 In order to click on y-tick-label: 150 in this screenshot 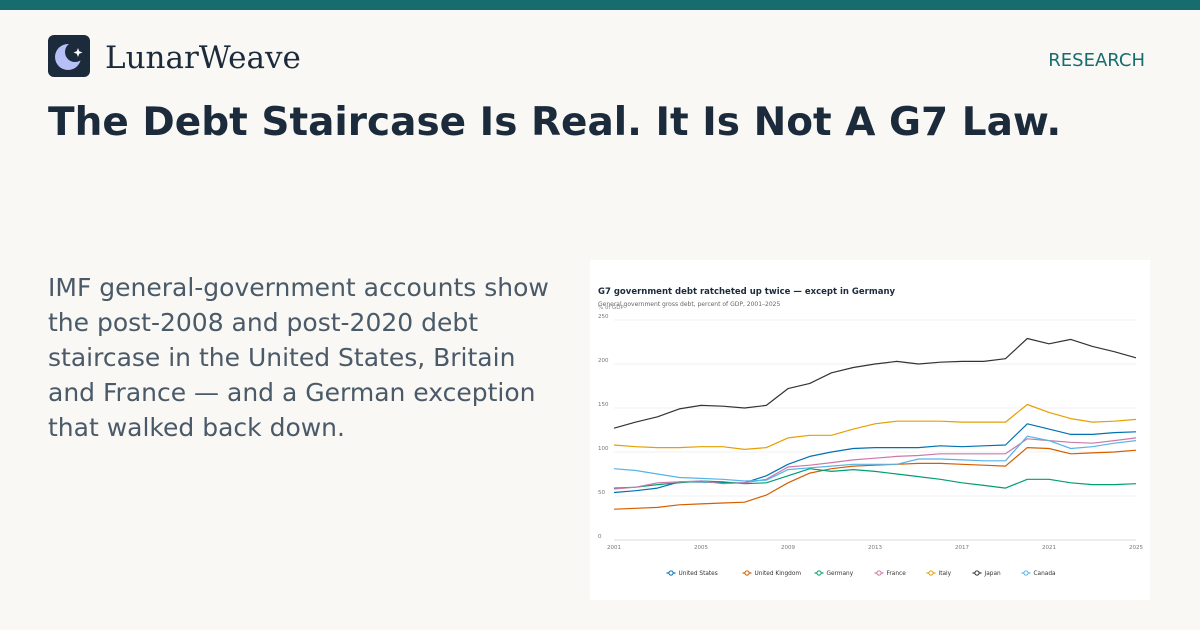, I will do `click(603, 405)`.